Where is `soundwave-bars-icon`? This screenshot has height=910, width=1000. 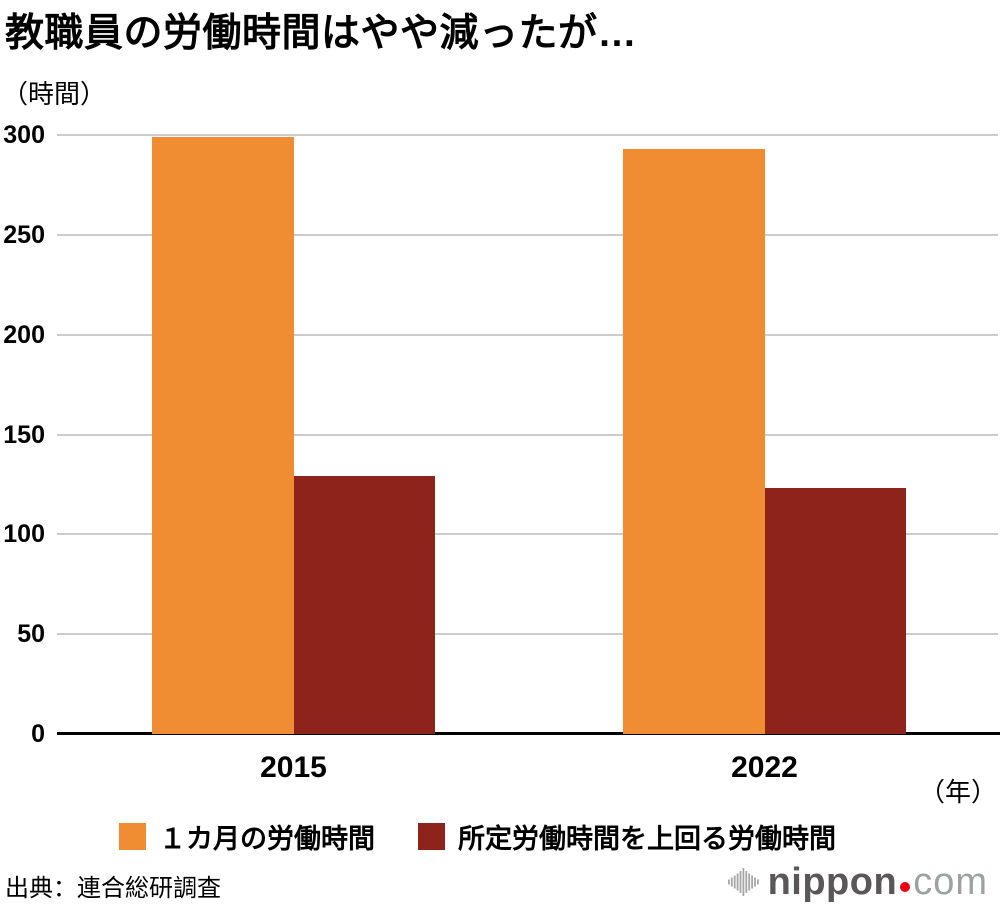 soundwave-bars-icon is located at coordinates (743, 882).